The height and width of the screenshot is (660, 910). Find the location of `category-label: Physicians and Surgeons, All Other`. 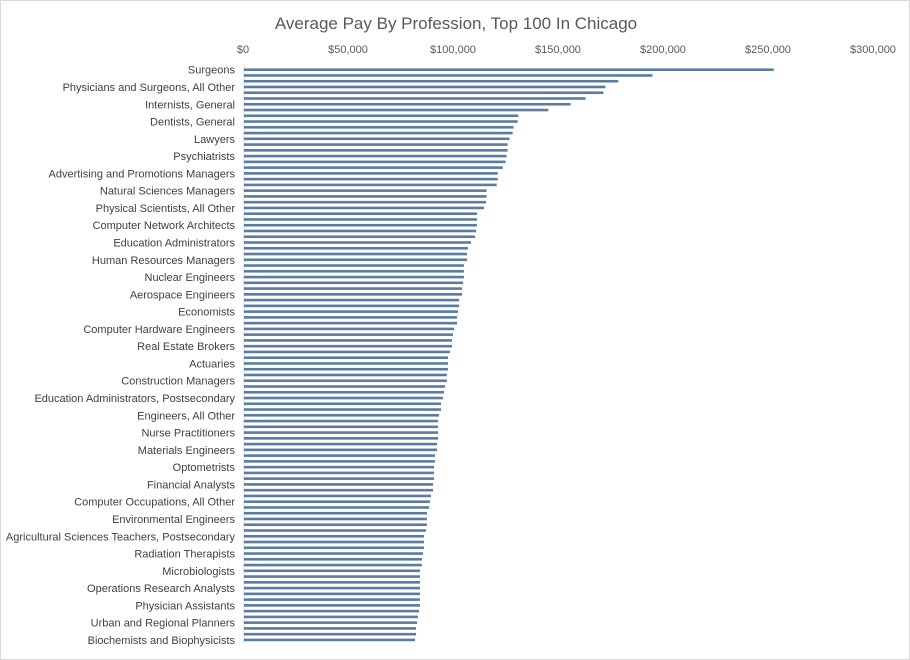

category-label: Physicians and Surgeons, All Other is located at coordinates (149, 88).